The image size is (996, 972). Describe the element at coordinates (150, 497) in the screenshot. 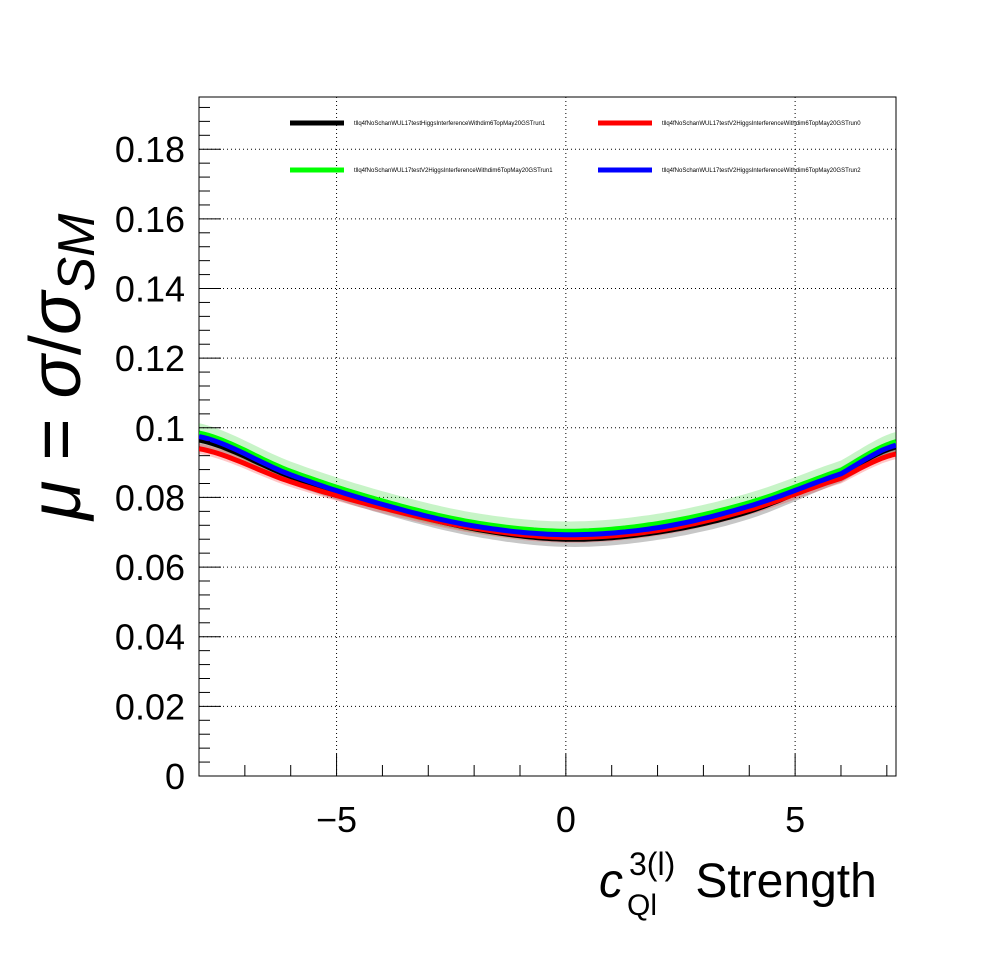

I see `y-tick-label: 0.08` at that location.